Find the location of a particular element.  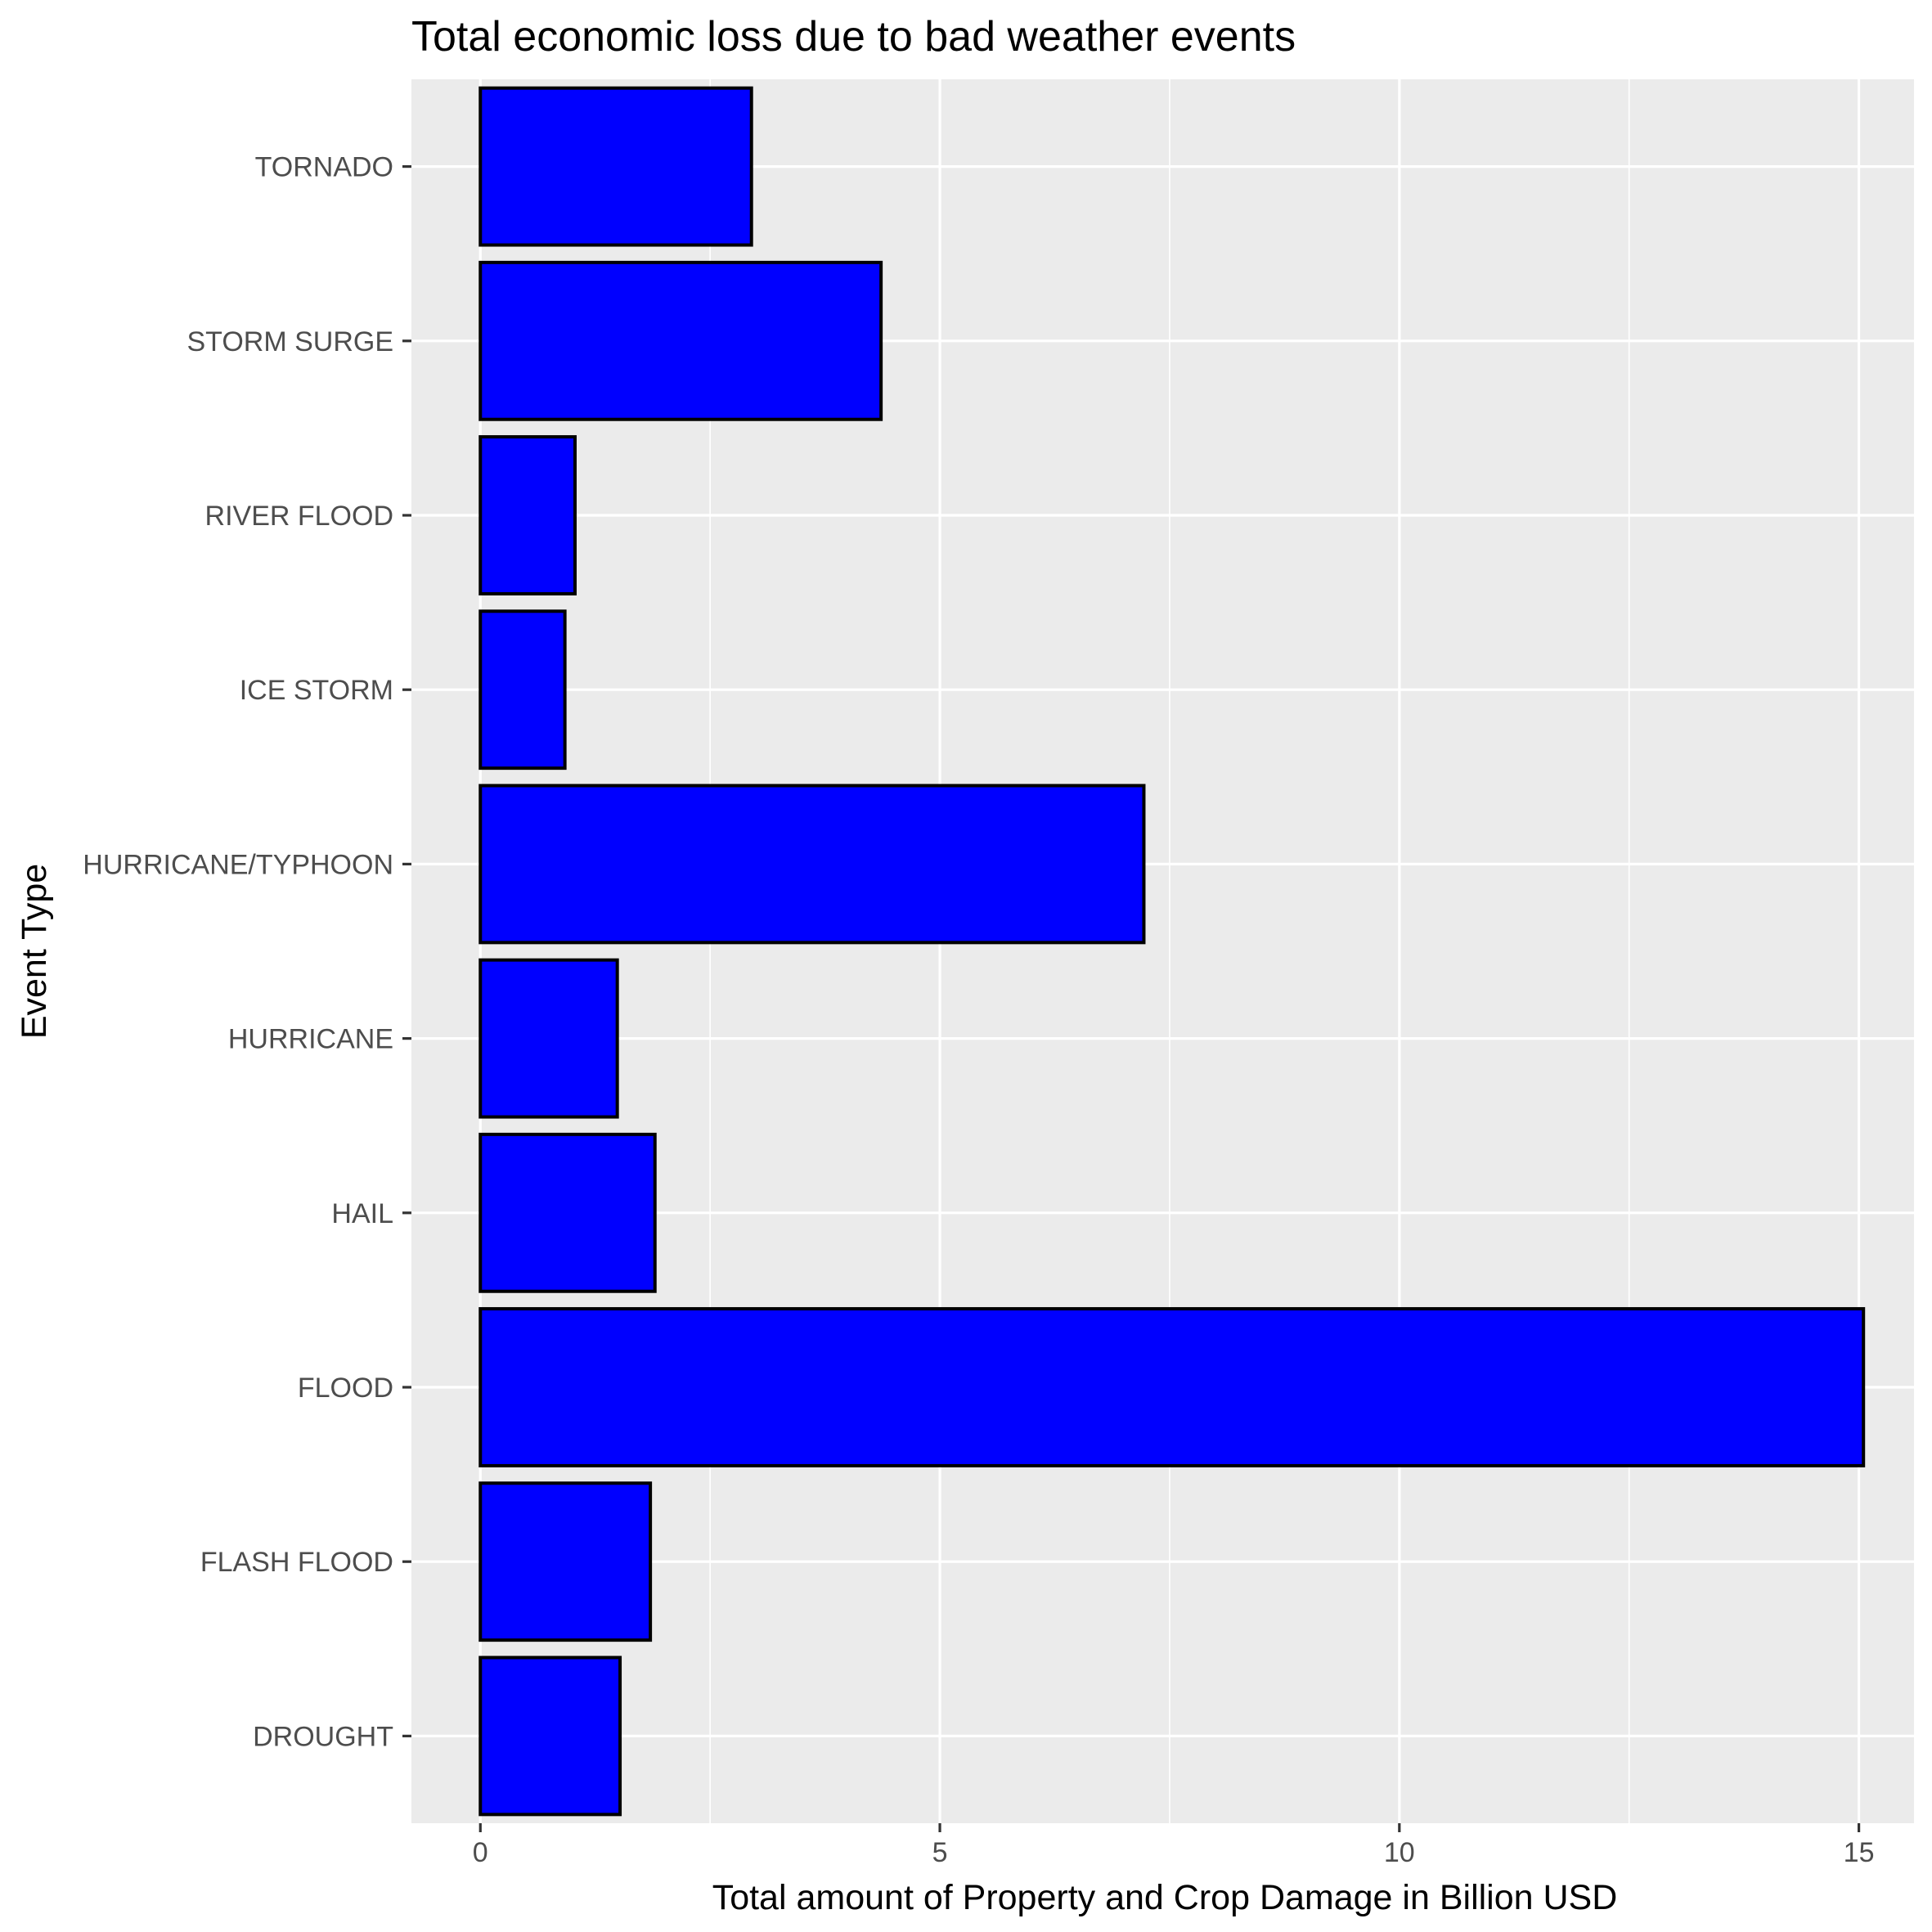

y-tick-label: RIVER FLOOD is located at coordinates (299, 517).